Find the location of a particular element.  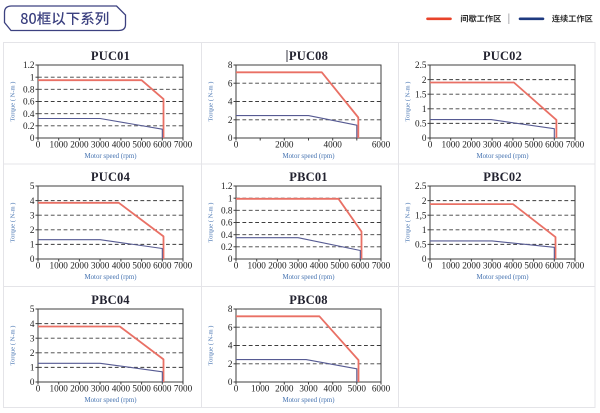

svg-text: 5 is located at coordinates (31, 186).